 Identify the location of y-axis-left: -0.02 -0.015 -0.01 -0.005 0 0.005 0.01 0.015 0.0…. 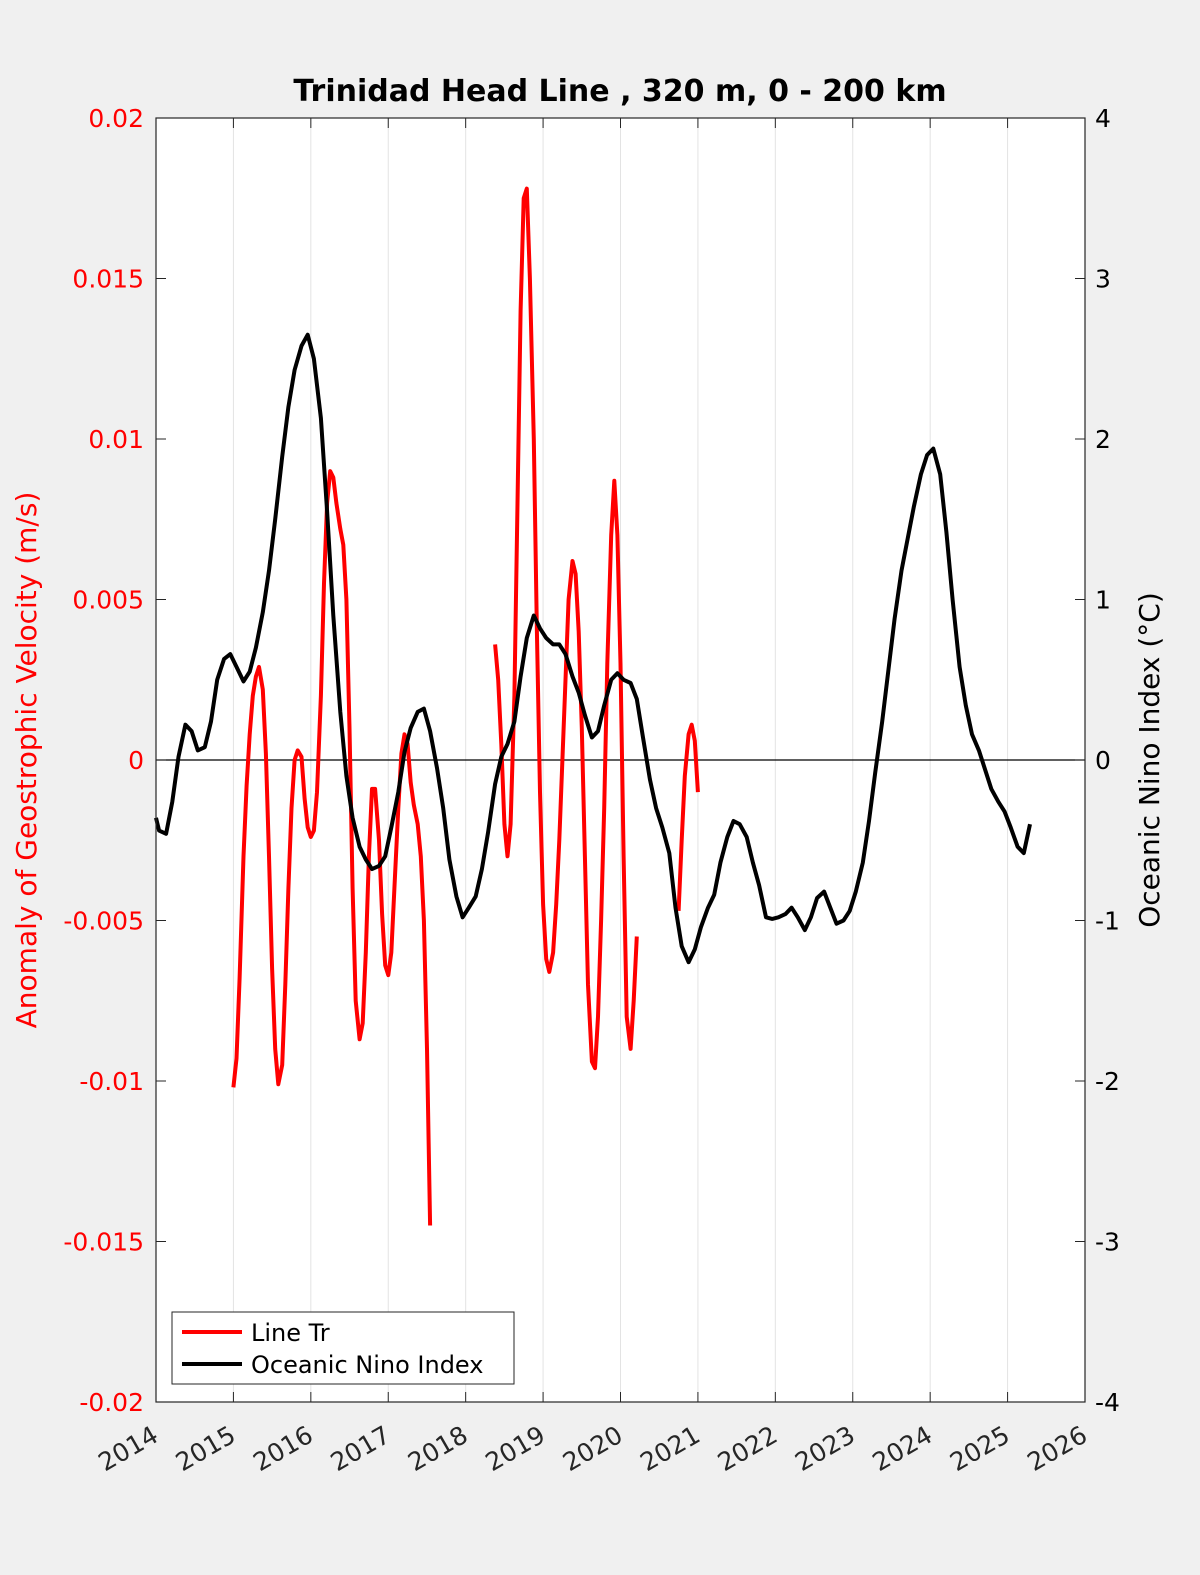
(114, 760).